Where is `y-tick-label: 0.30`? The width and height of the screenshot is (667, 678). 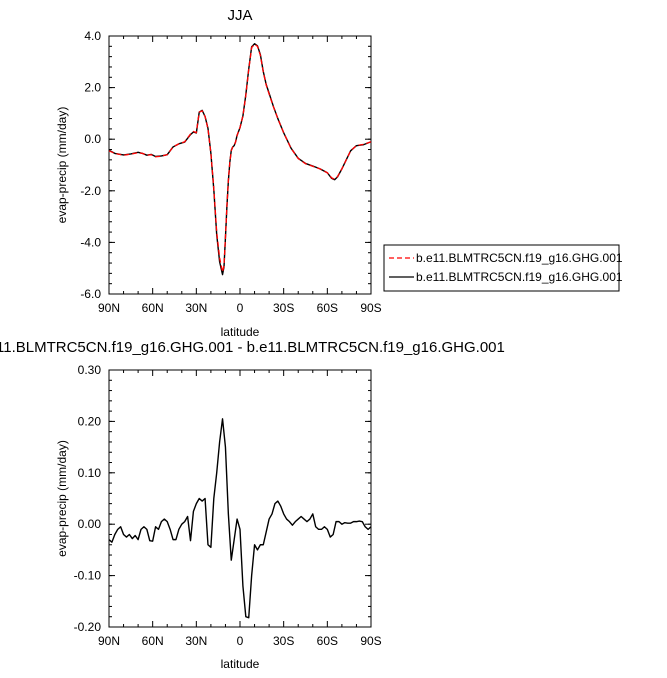 y-tick-label: 0.30 is located at coordinates (90, 370).